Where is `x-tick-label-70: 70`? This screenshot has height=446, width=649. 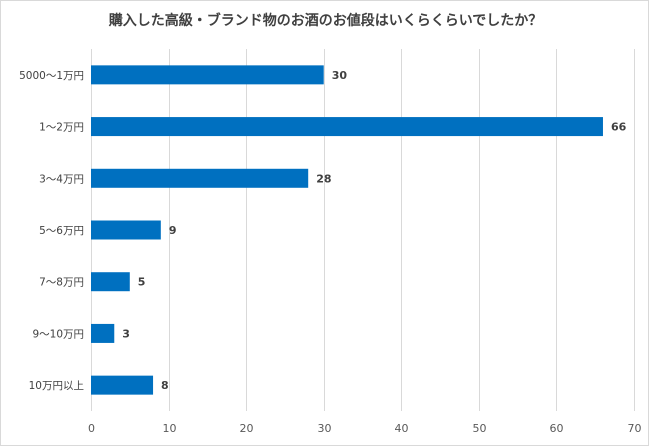 x-tick-label-70: 70 is located at coordinates (635, 428).